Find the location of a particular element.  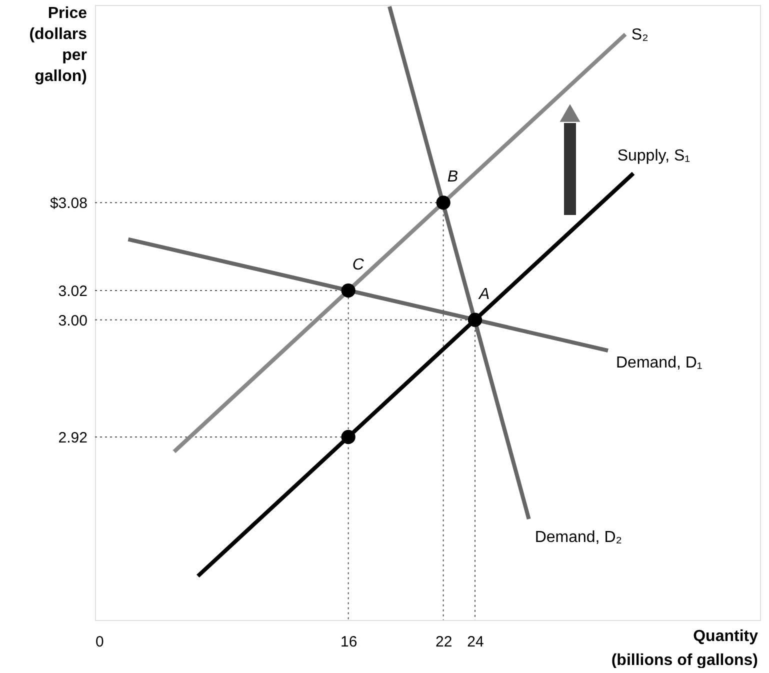

annotation: B is located at coordinates (452, 177).